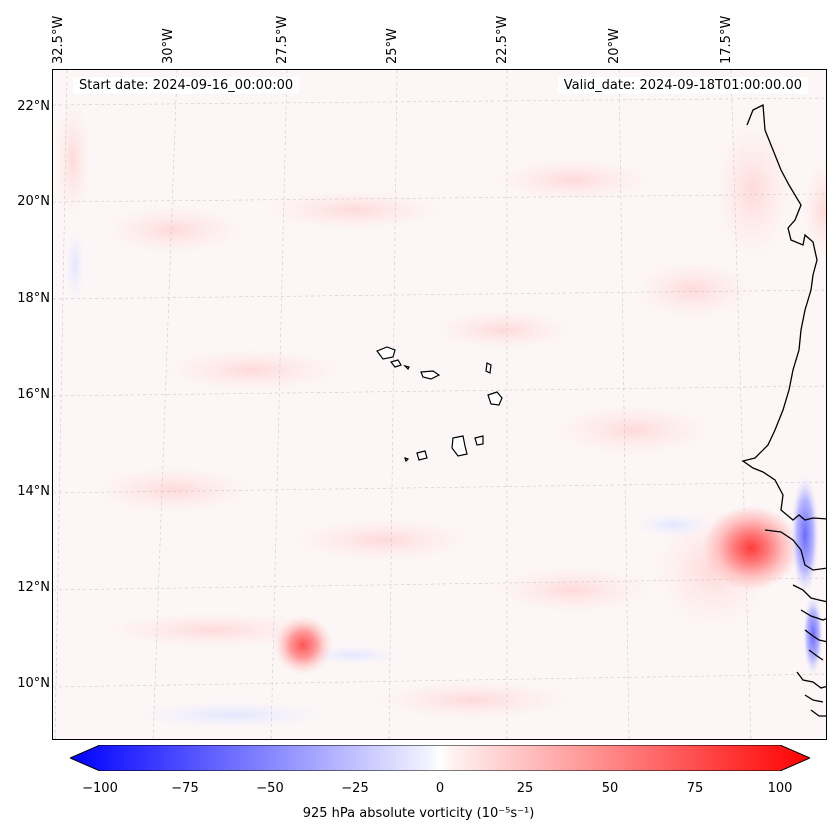  What do you see at coordinates (502, 39) in the screenshot?
I see `lon-label-22-5w: 22.5°W` at bounding box center [502, 39].